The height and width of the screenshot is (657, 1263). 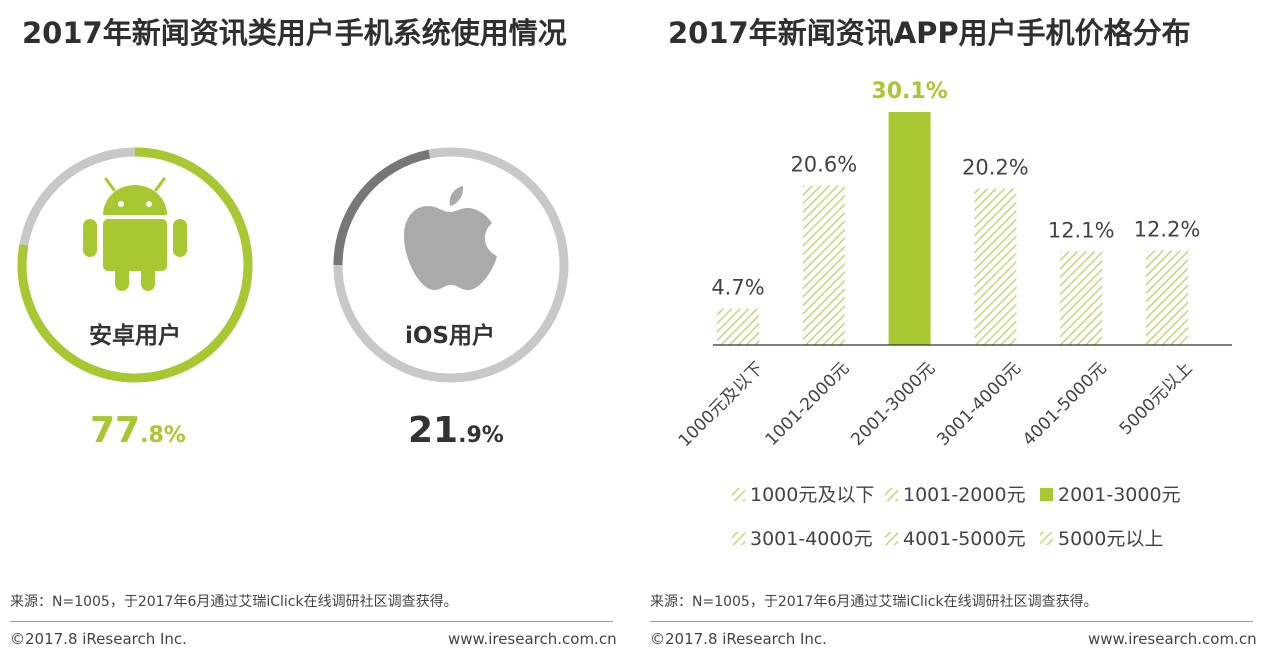 What do you see at coordinates (808, 404) in the screenshot?
I see `x-tick-label-1: 1001-2000元` at bounding box center [808, 404].